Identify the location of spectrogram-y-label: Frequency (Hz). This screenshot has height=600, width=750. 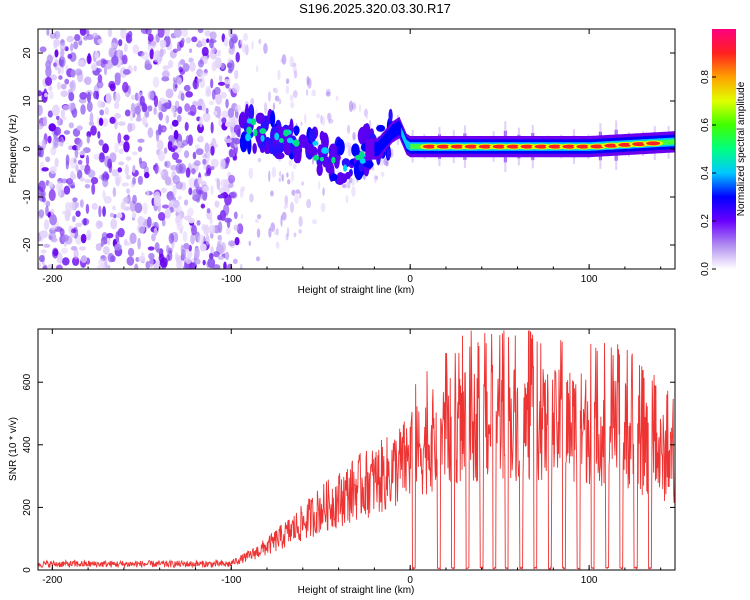
(13, 149).